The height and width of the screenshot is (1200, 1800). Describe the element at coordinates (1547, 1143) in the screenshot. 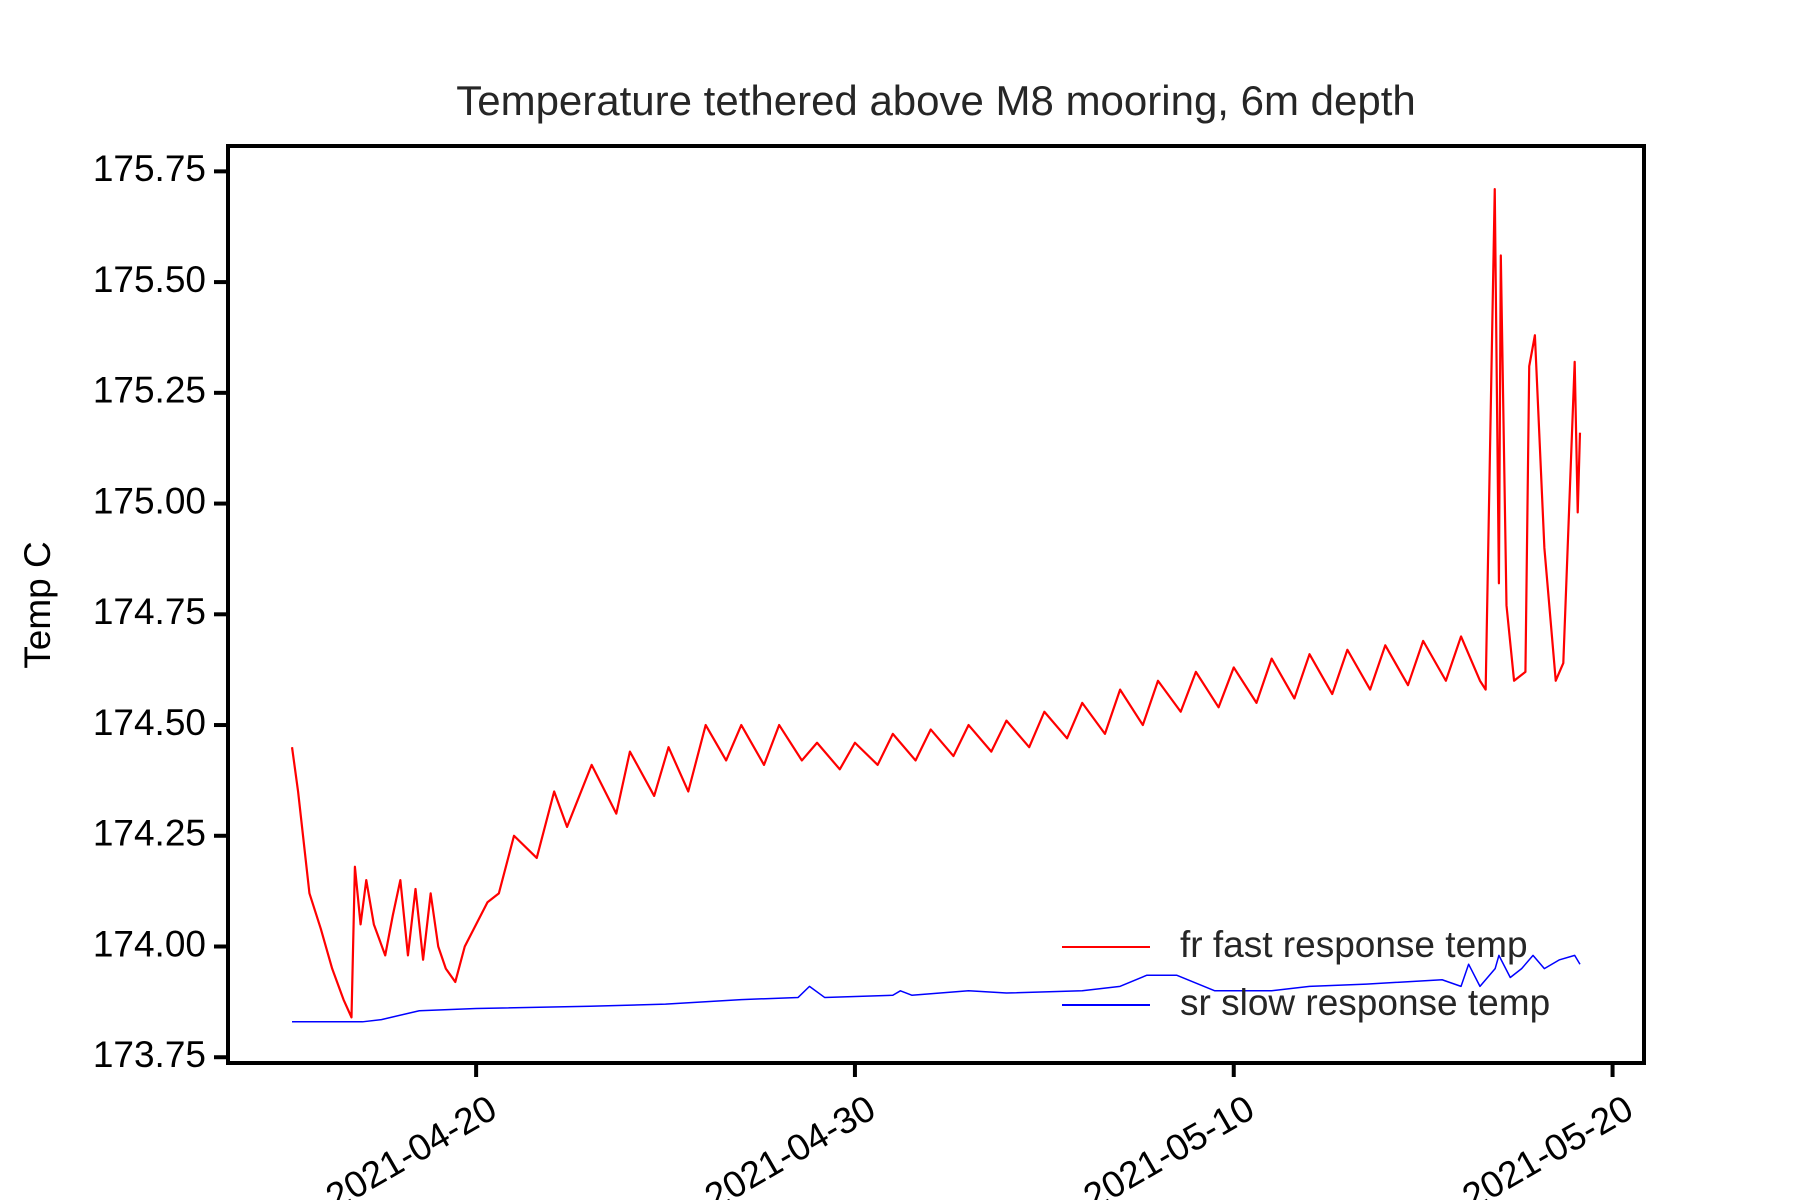

I see `x-tick-label: 2021-05-20` at that location.